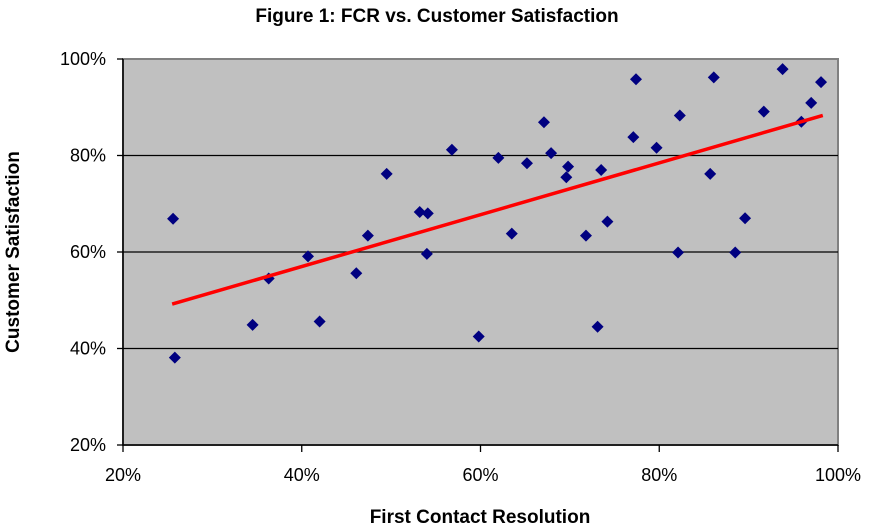 Image resolution: width=873 pixels, height=532 pixels. I want to click on chart-title: Figure 1: FCR vs. Customer Satisfaction, so click(436, 16).